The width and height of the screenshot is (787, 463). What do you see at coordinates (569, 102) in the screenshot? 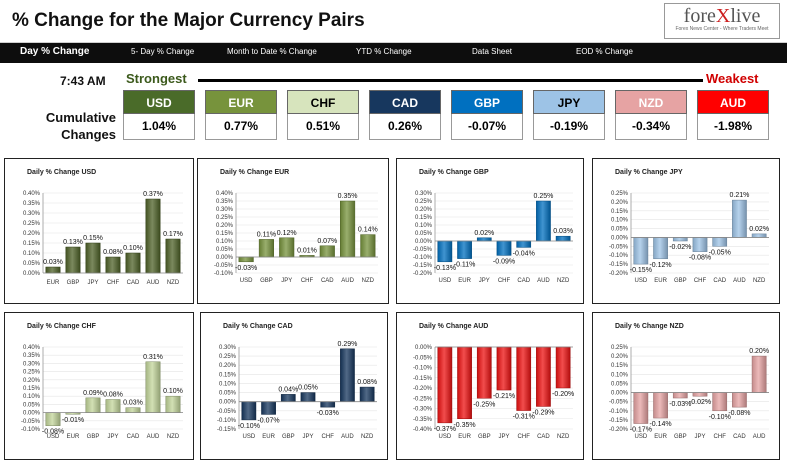
I see `currency-name: JPY` at bounding box center [569, 102].